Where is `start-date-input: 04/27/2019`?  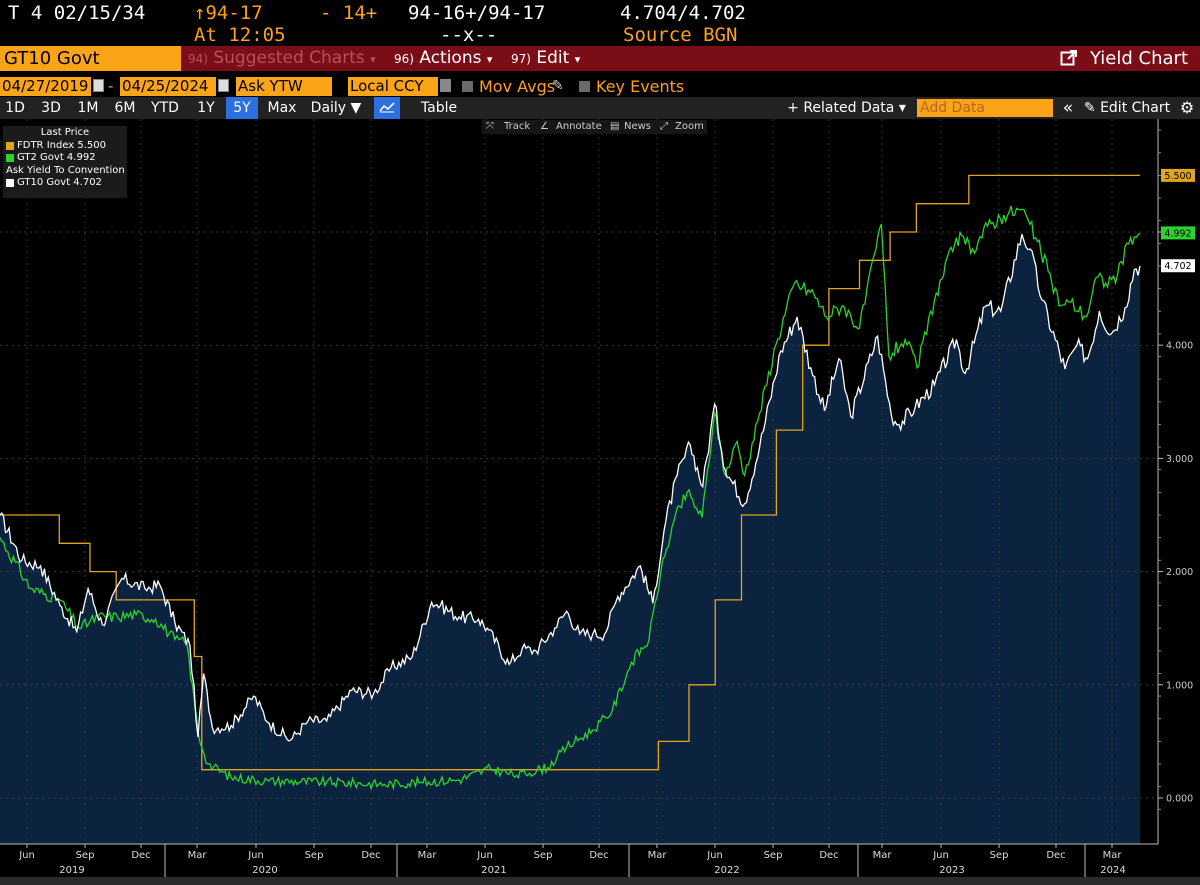
start-date-input: 04/27/2019 is located at coordinates (45, 86).